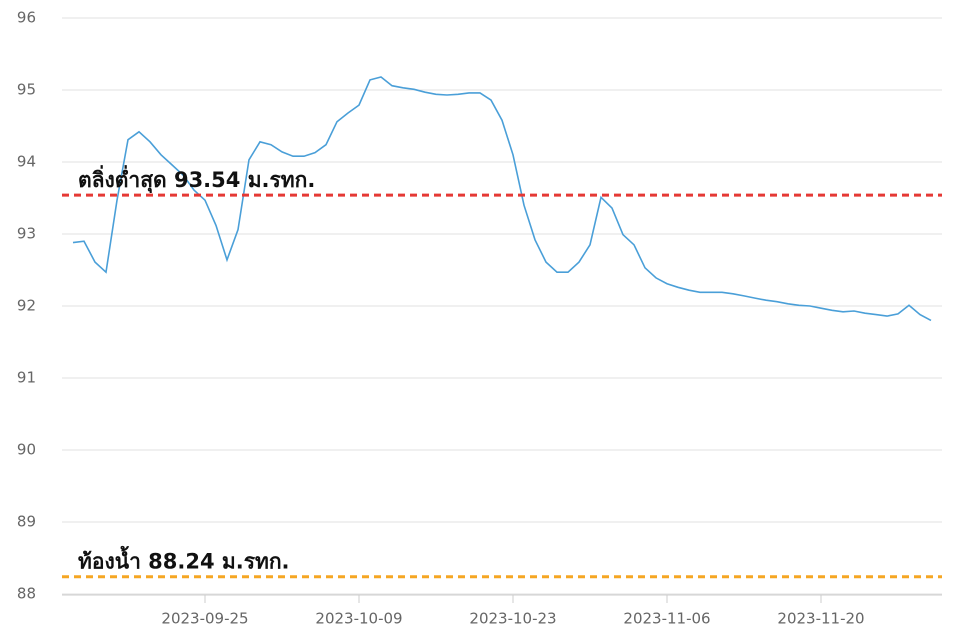 This screenshot has height=636, width=958. Describe the element at coordinates (26, 378) in the screenshot. I see `y-tick-label: 91` at that location.